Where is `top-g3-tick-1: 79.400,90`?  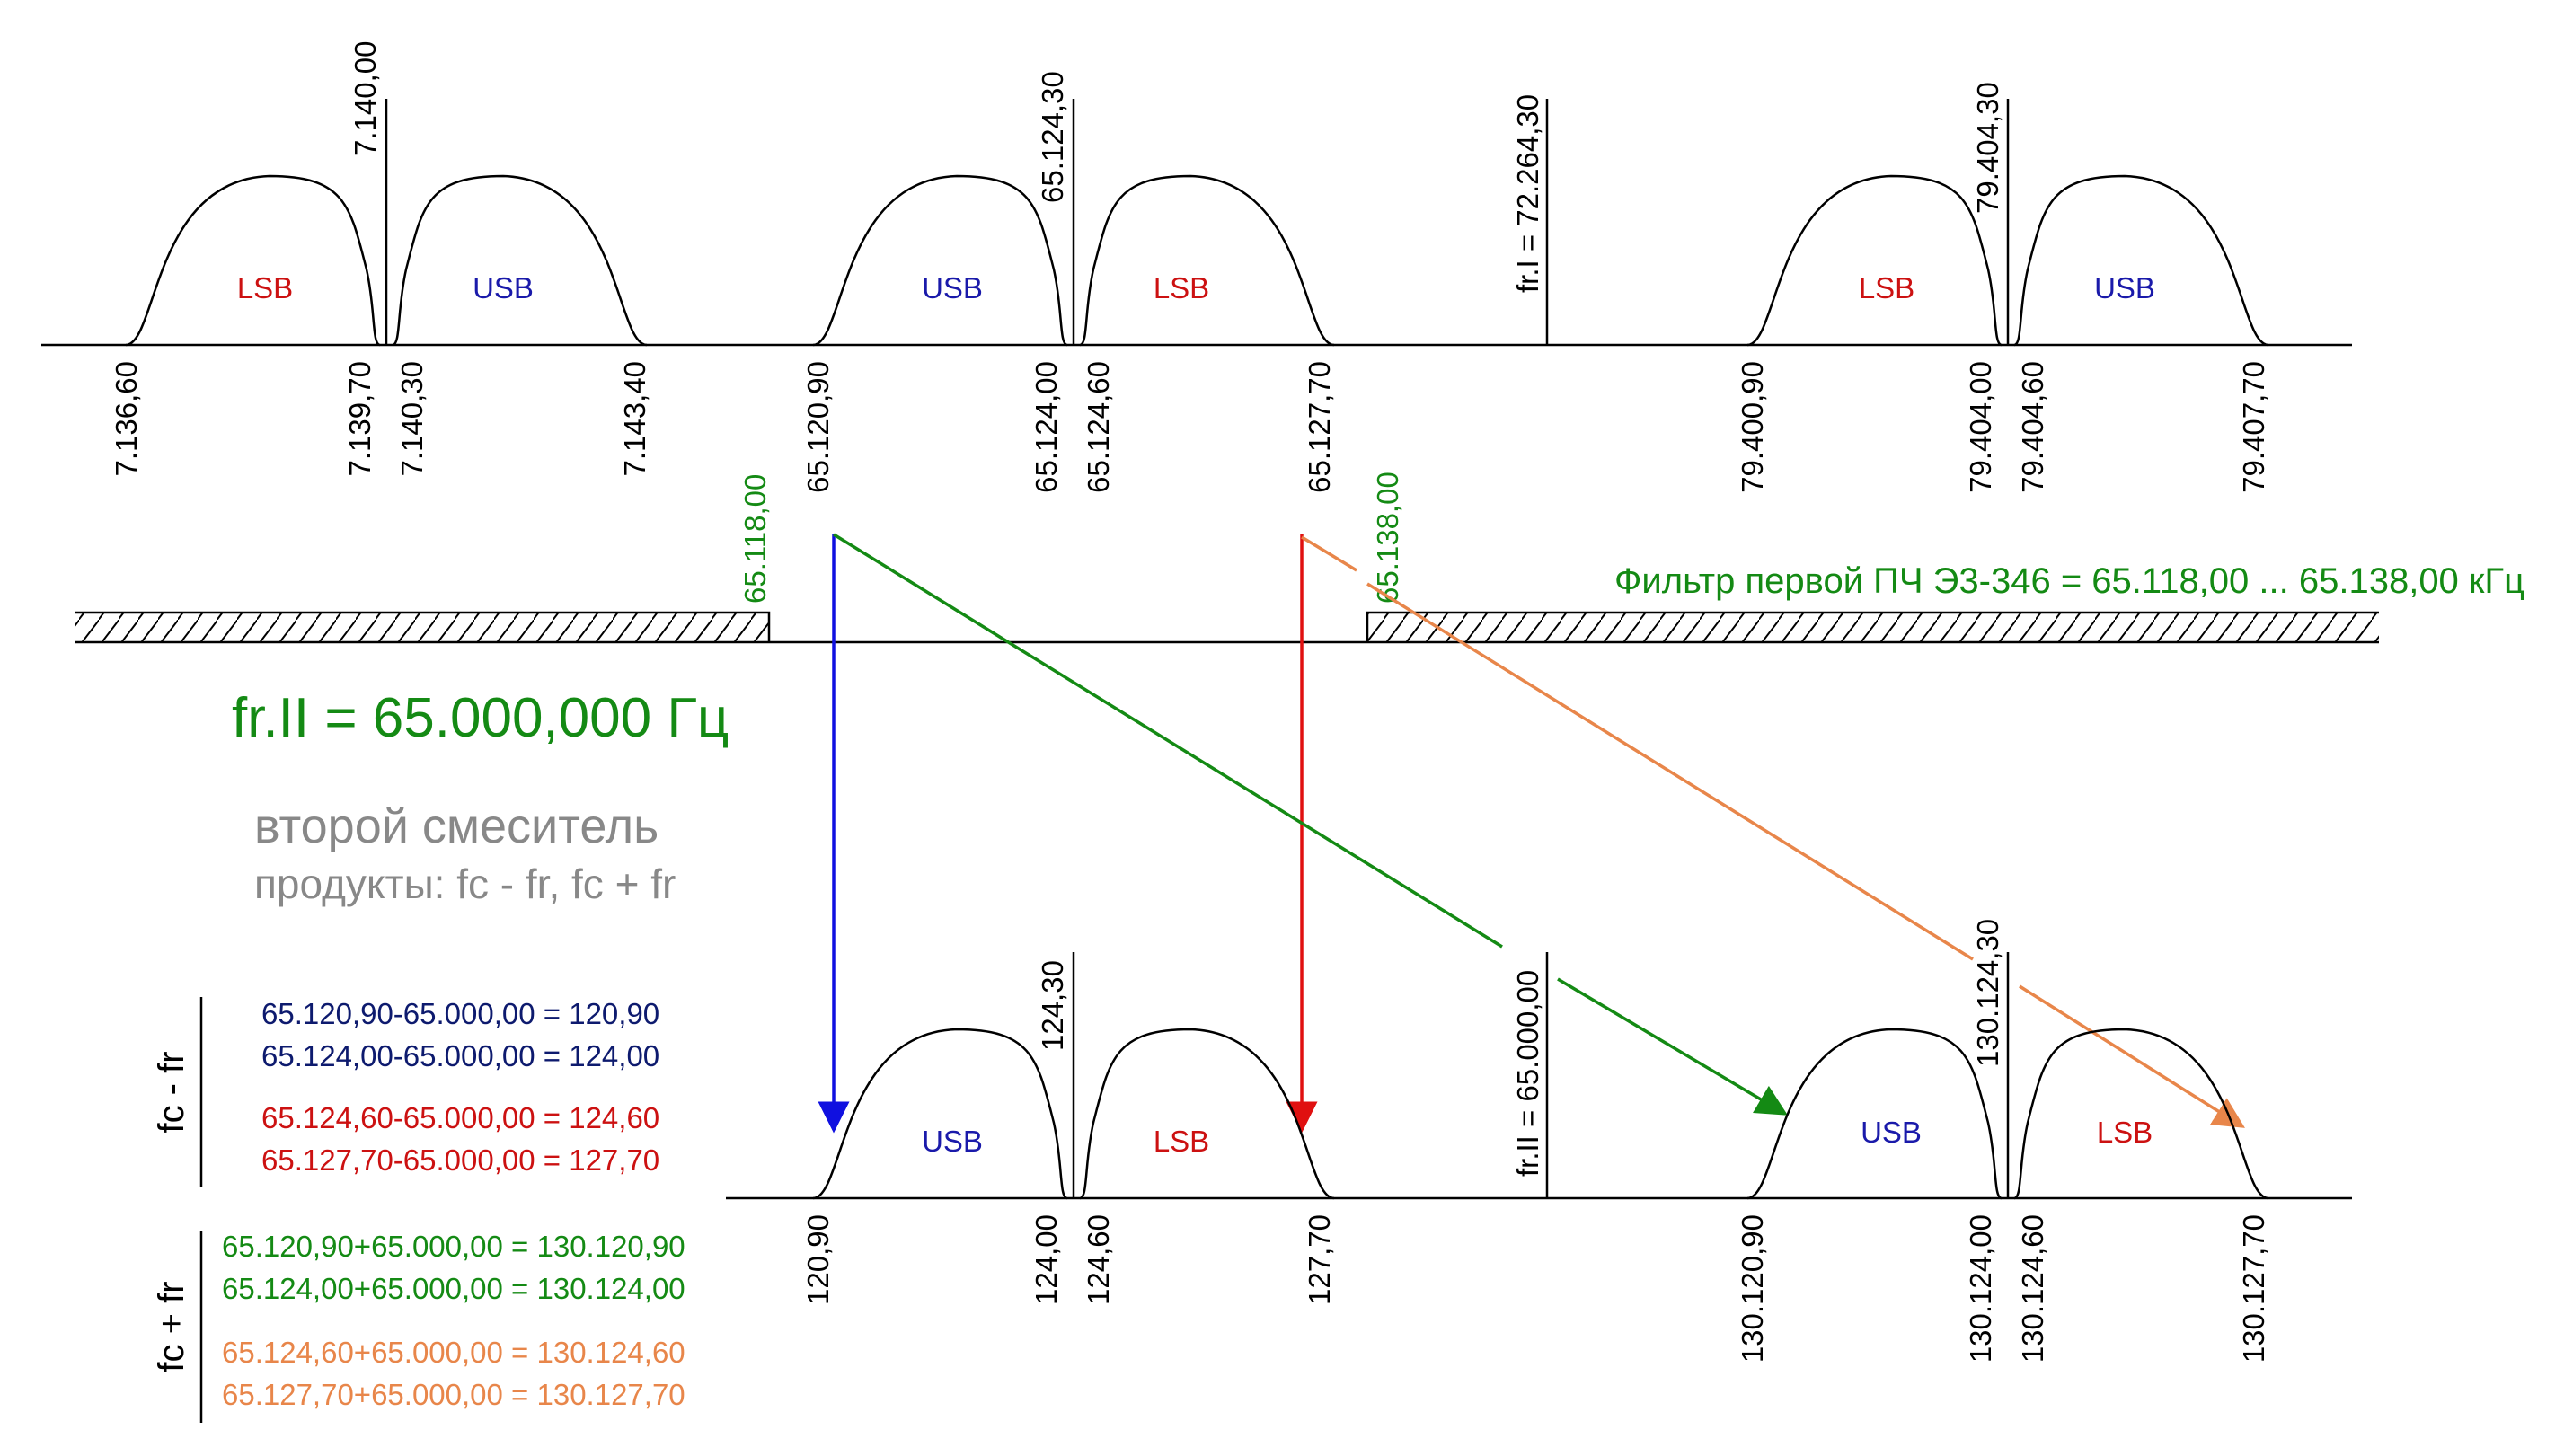 top-g3-tick-1: 79.400,90 is located at coordinates (1752, 427).